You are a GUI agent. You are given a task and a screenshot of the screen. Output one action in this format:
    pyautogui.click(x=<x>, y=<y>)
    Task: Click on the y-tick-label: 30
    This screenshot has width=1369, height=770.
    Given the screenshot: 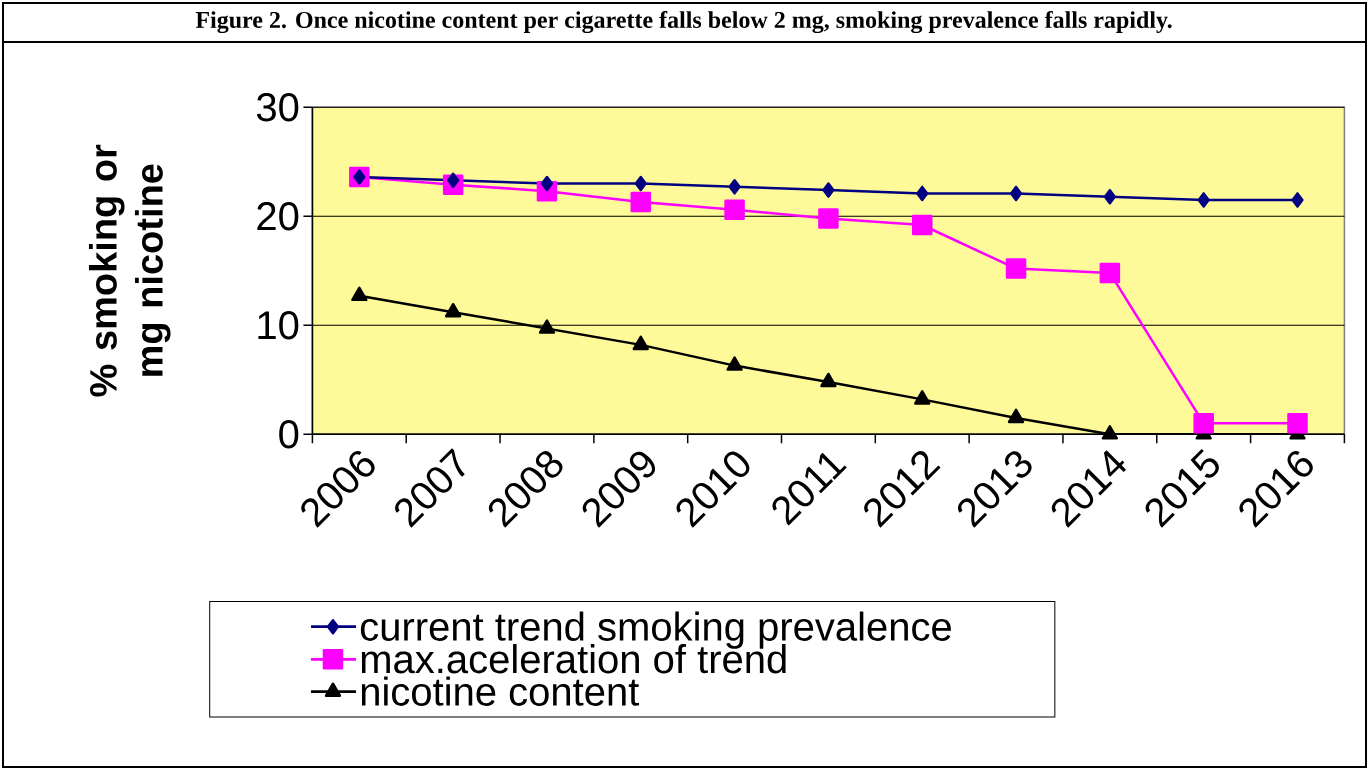 What is the action you would take?
    pyautogui.click(x=277, y=107)
    